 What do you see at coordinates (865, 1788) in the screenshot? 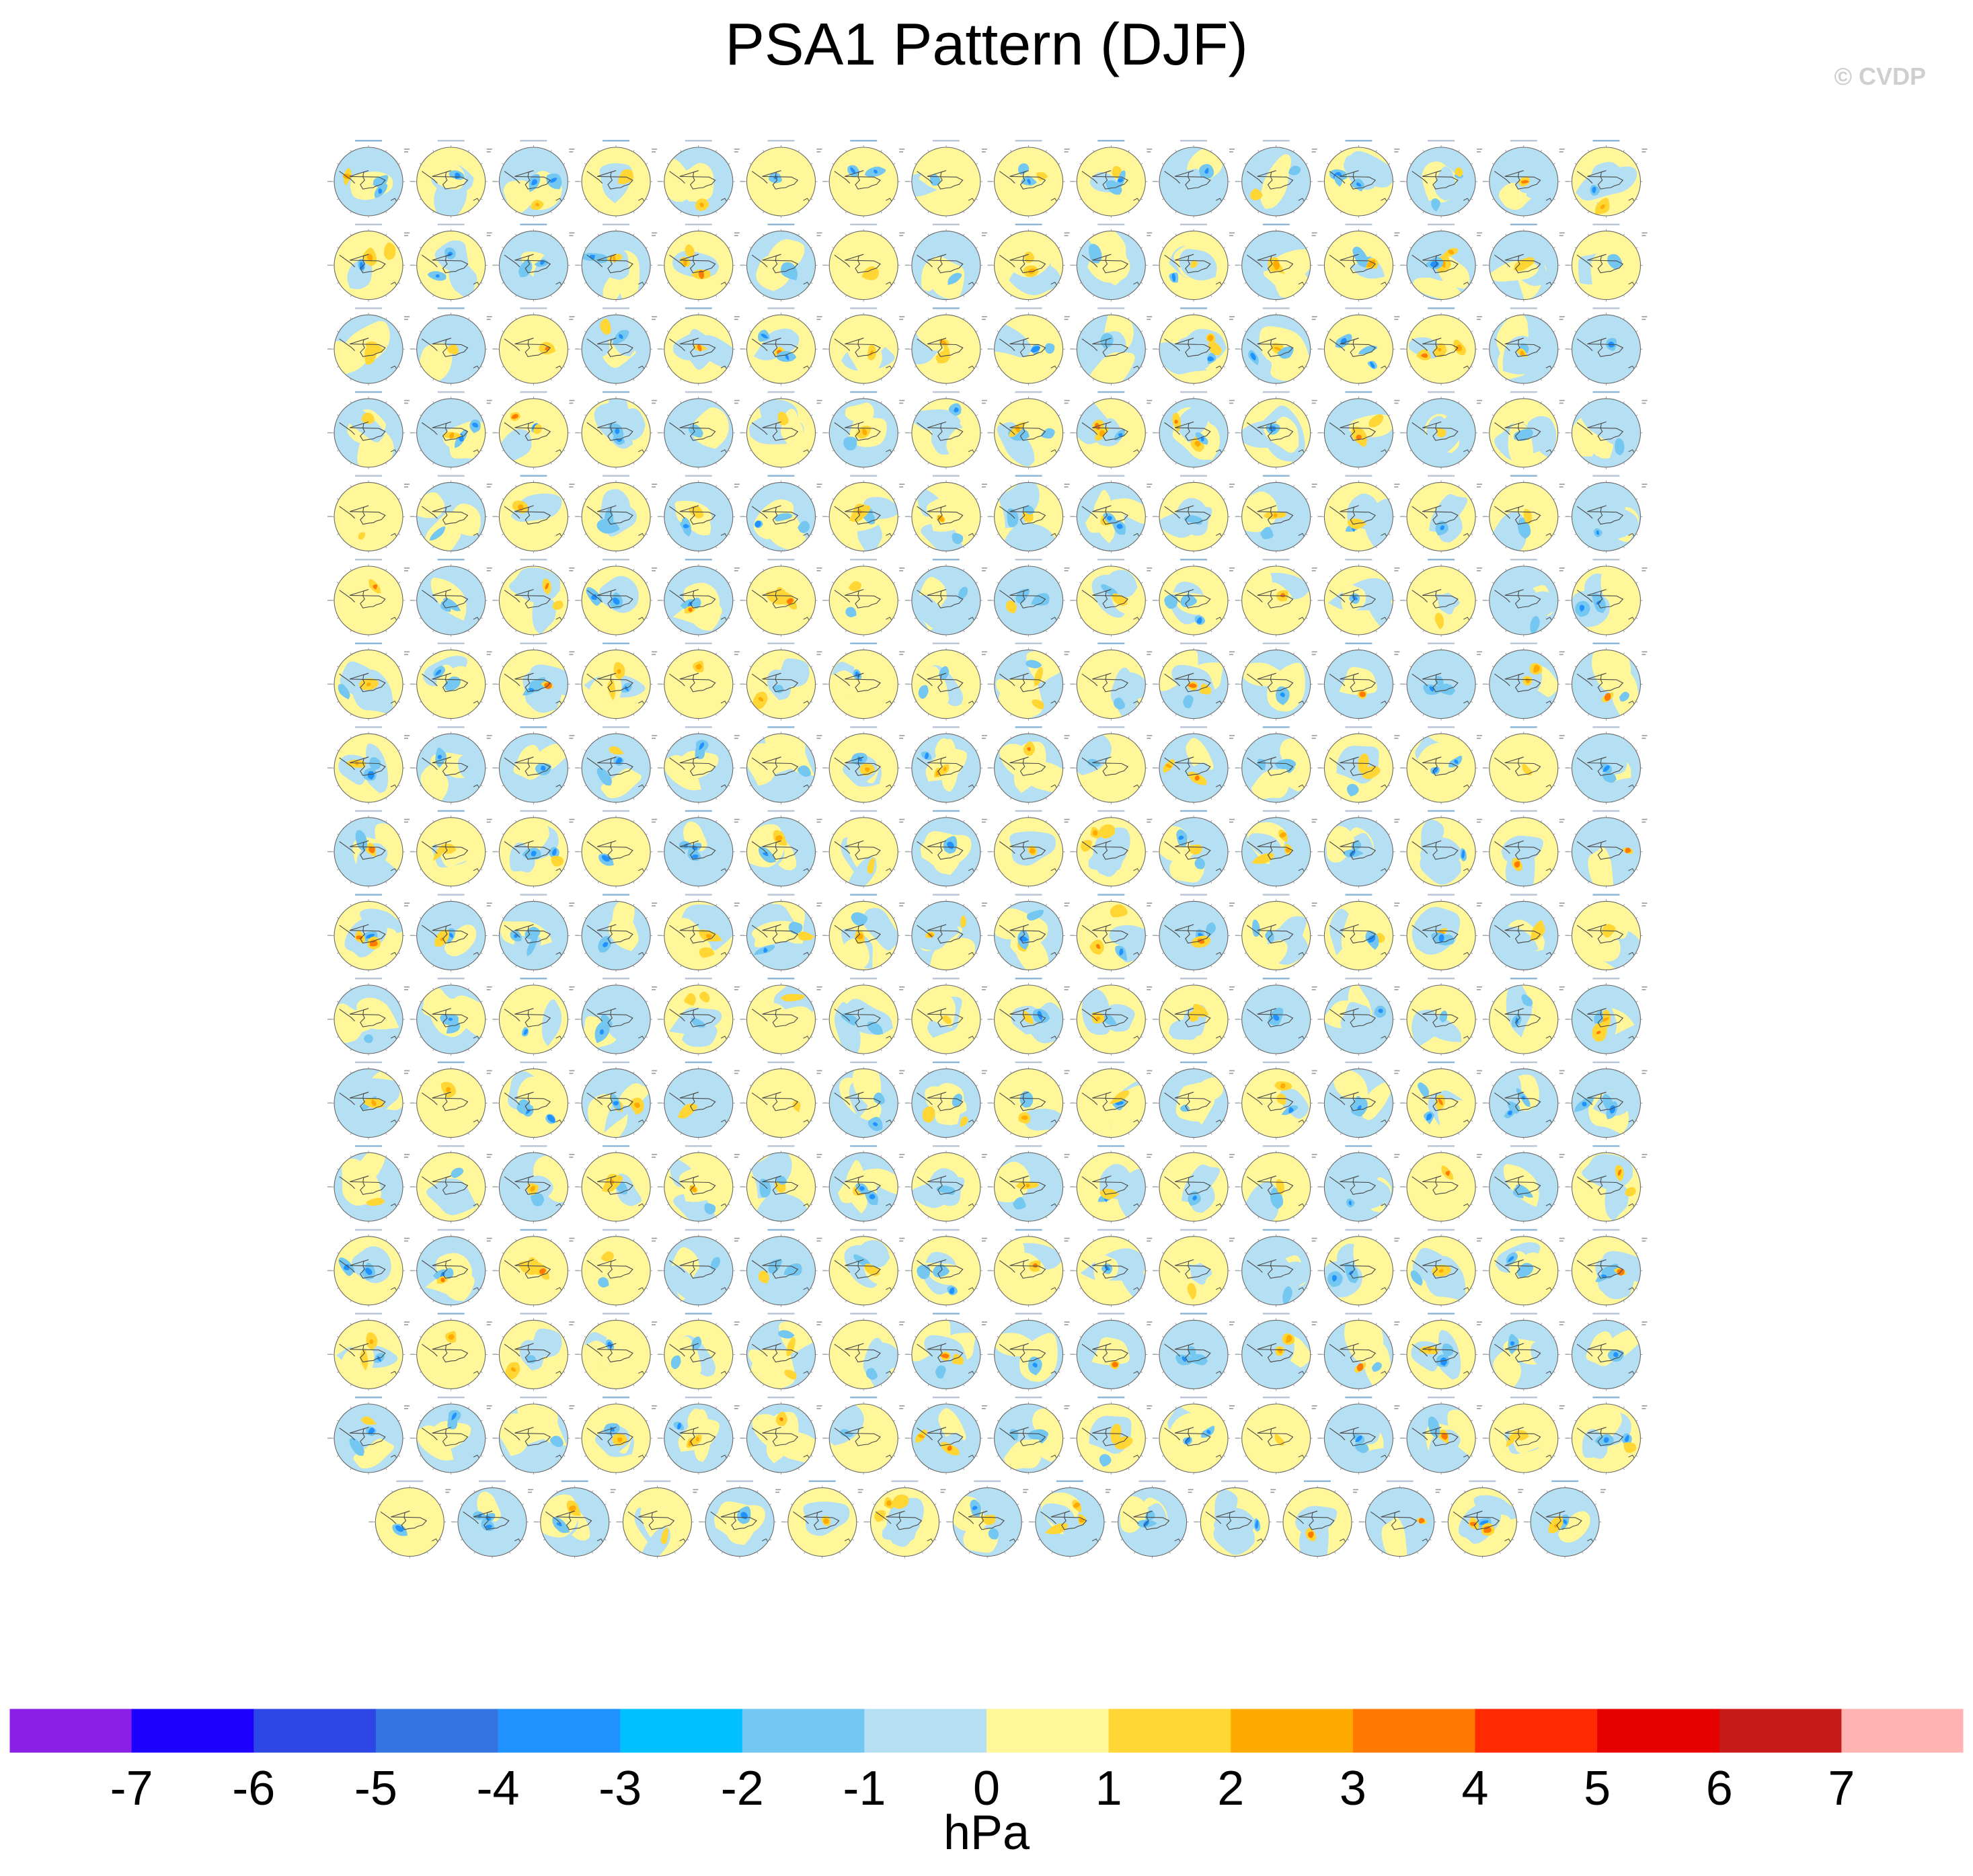
I see `colorbar-tick-label: -1` at bounding box center [865, 1788].